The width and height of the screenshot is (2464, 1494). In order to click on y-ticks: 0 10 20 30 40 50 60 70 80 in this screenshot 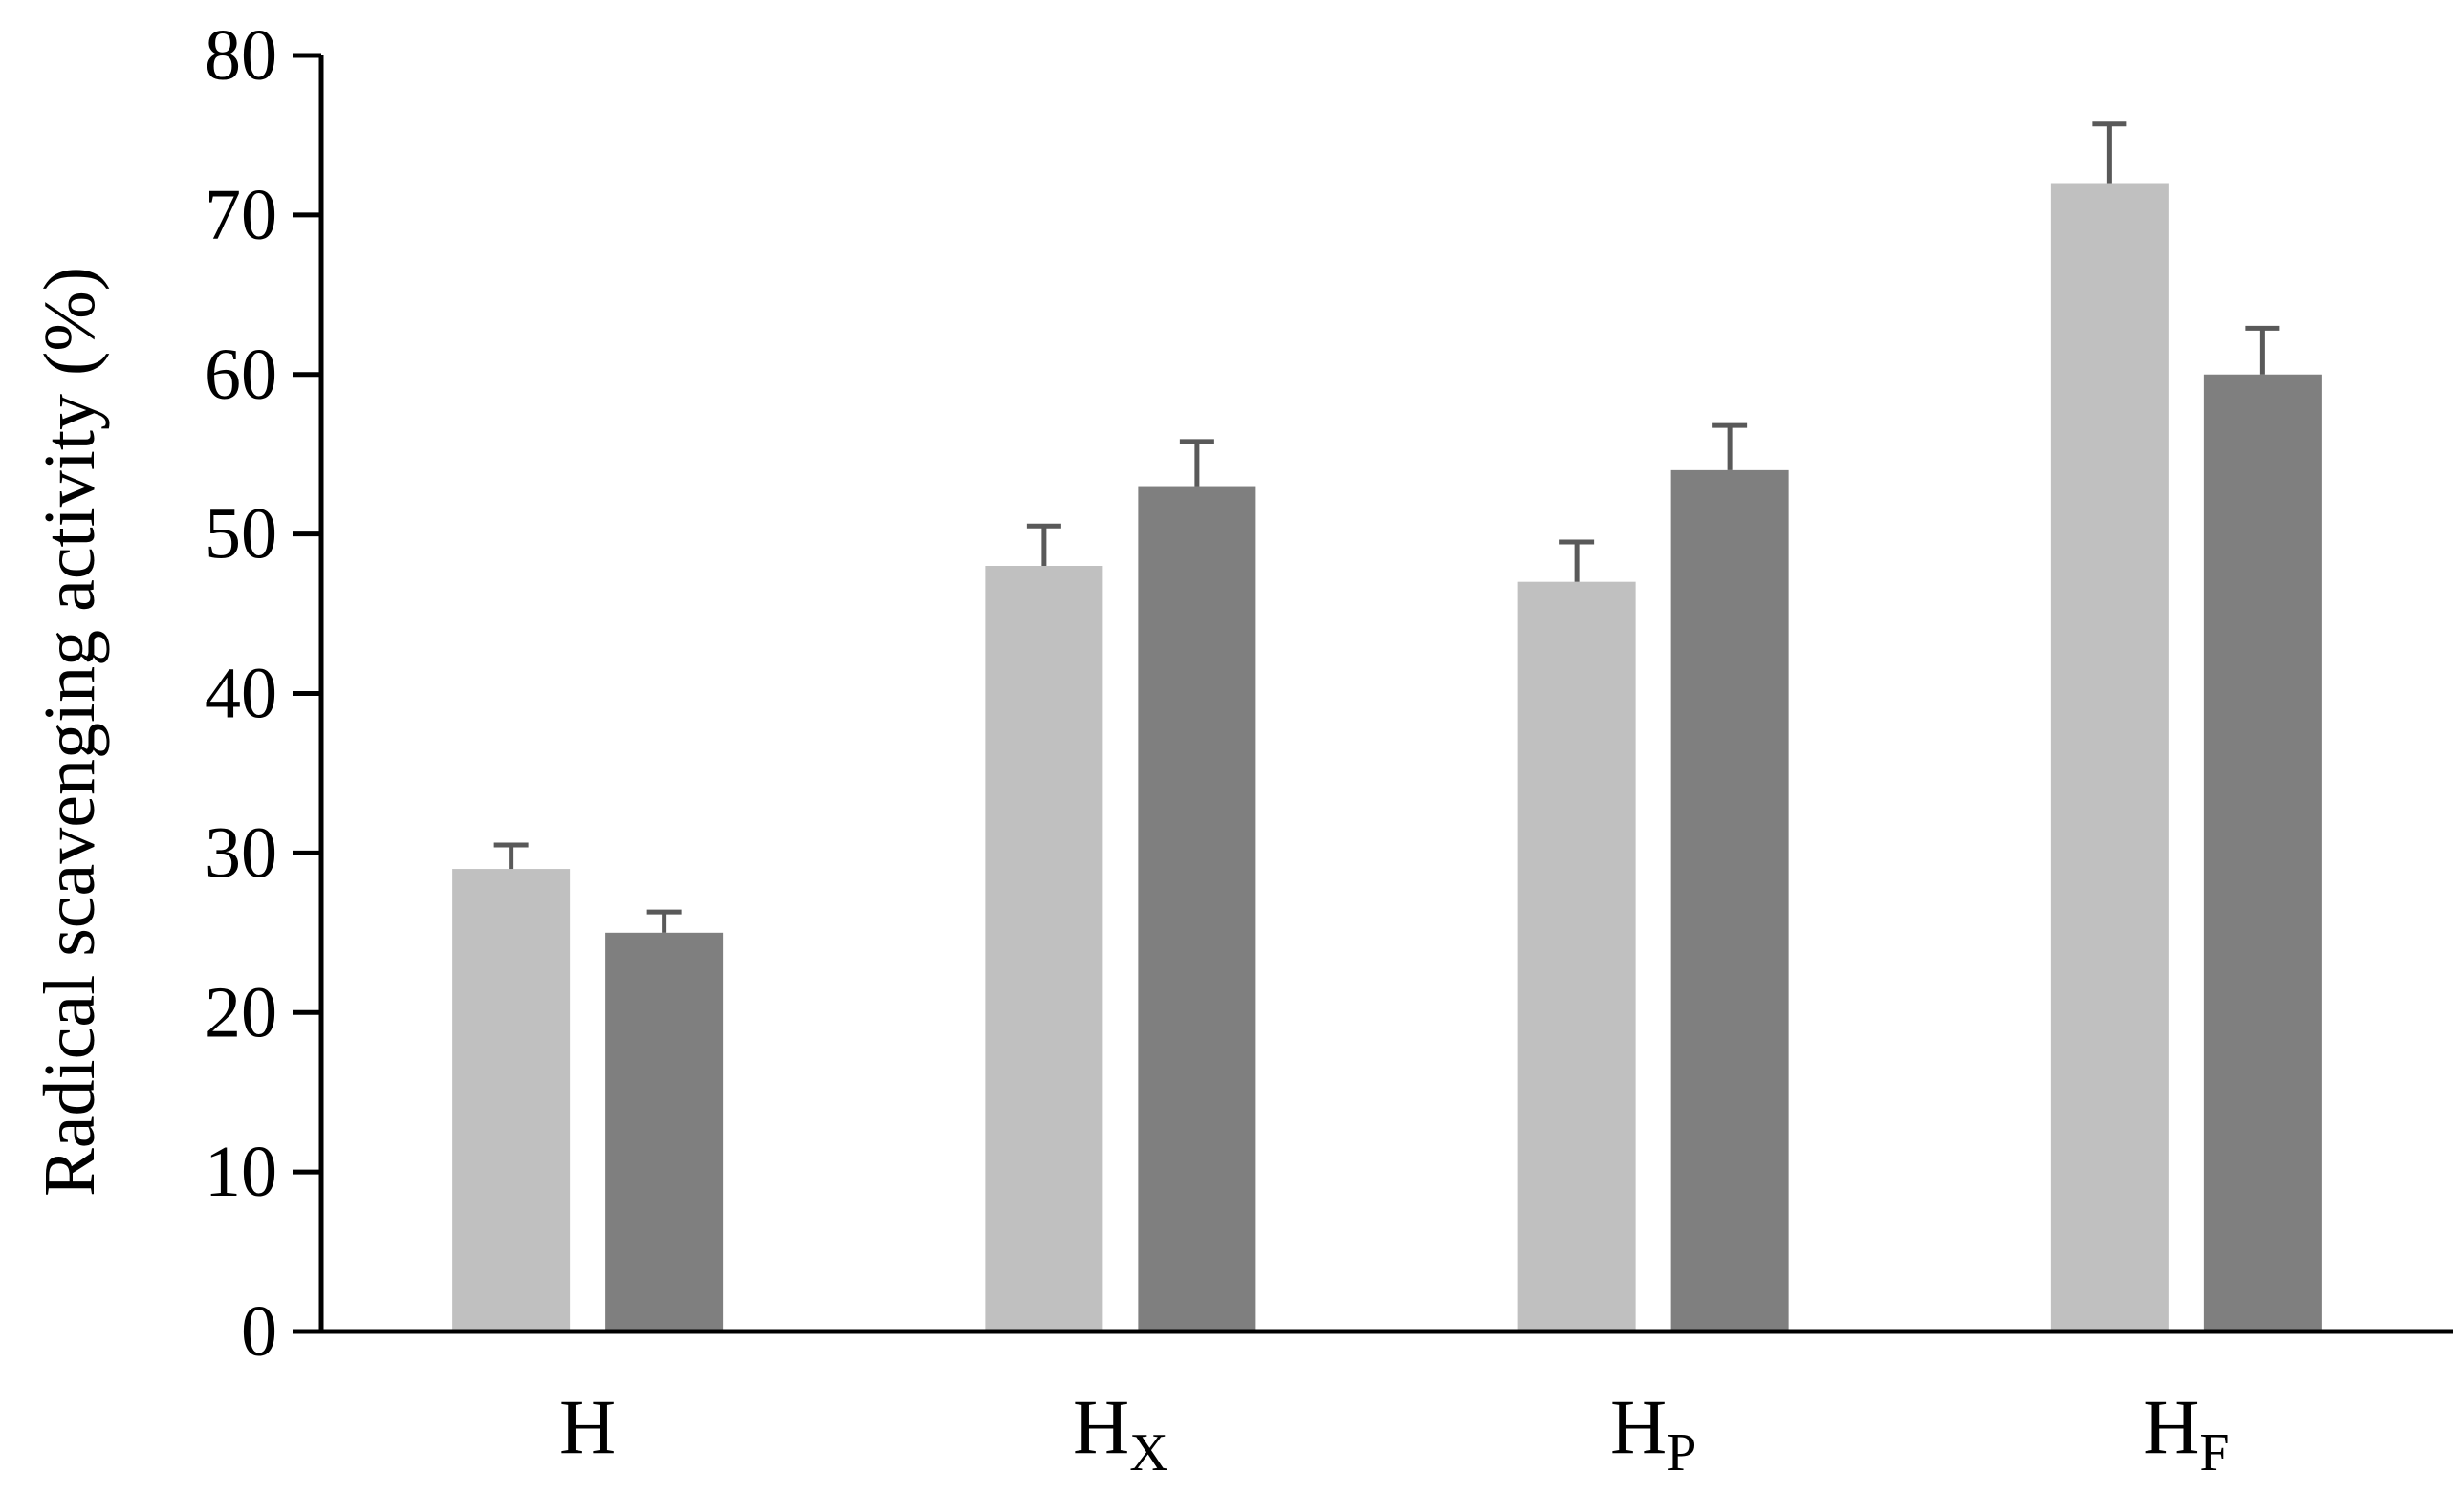, I will do `click(263, 693)`.